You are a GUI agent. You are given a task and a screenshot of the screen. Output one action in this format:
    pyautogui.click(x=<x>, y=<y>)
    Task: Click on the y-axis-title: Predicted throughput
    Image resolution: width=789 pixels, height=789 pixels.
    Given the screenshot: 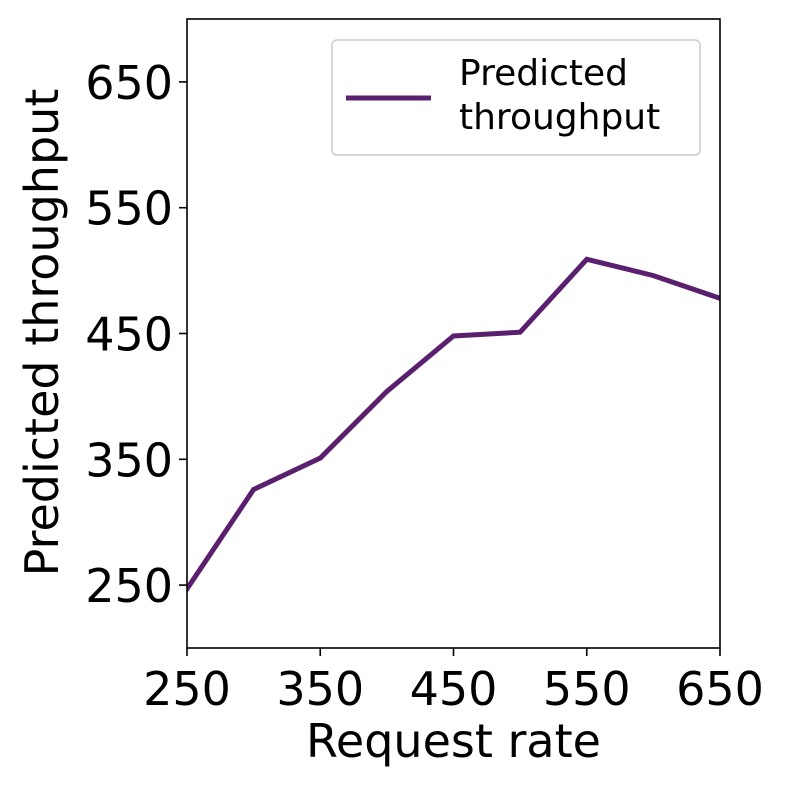 What is the action you would take?
    pyautogui.click(x=42, y=333)
    